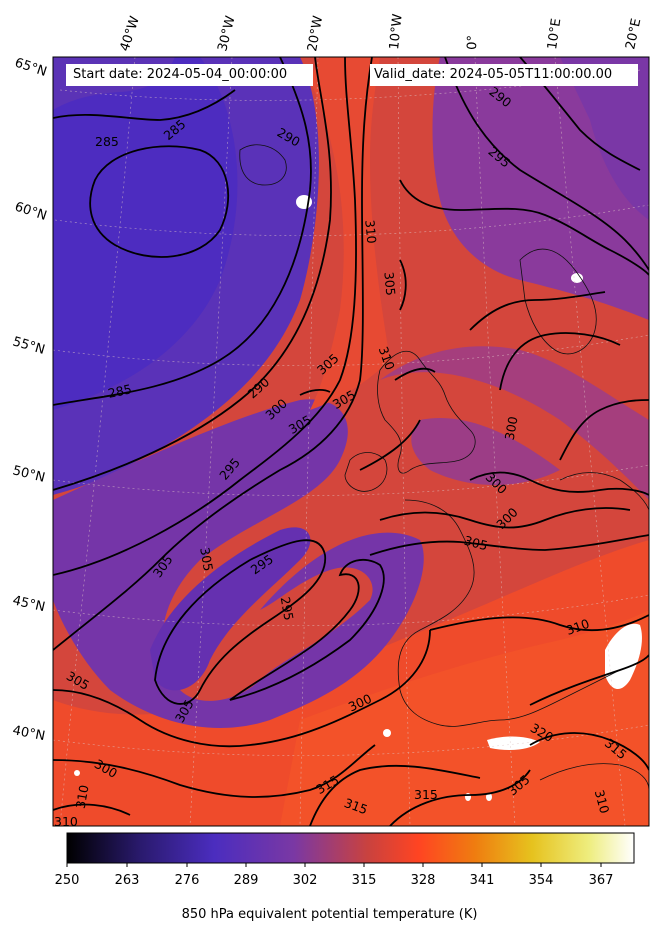 The width and height of the screenshot is (659, 936). Describe the element at coordinates (29, 345) in the screenshot. I see `latitude-label-55n: 55°N` at that location.